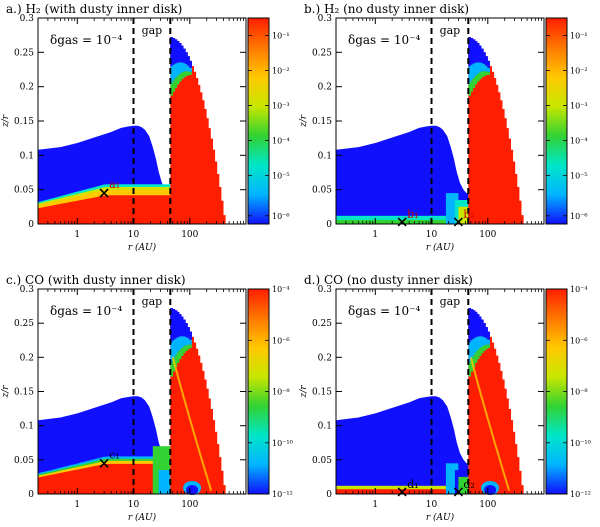 The height and width of the screenshot is (527, 600). Describe the element at coordinates (432, 235) in the screenshot. I see `x-tick-label: 10` at that location.